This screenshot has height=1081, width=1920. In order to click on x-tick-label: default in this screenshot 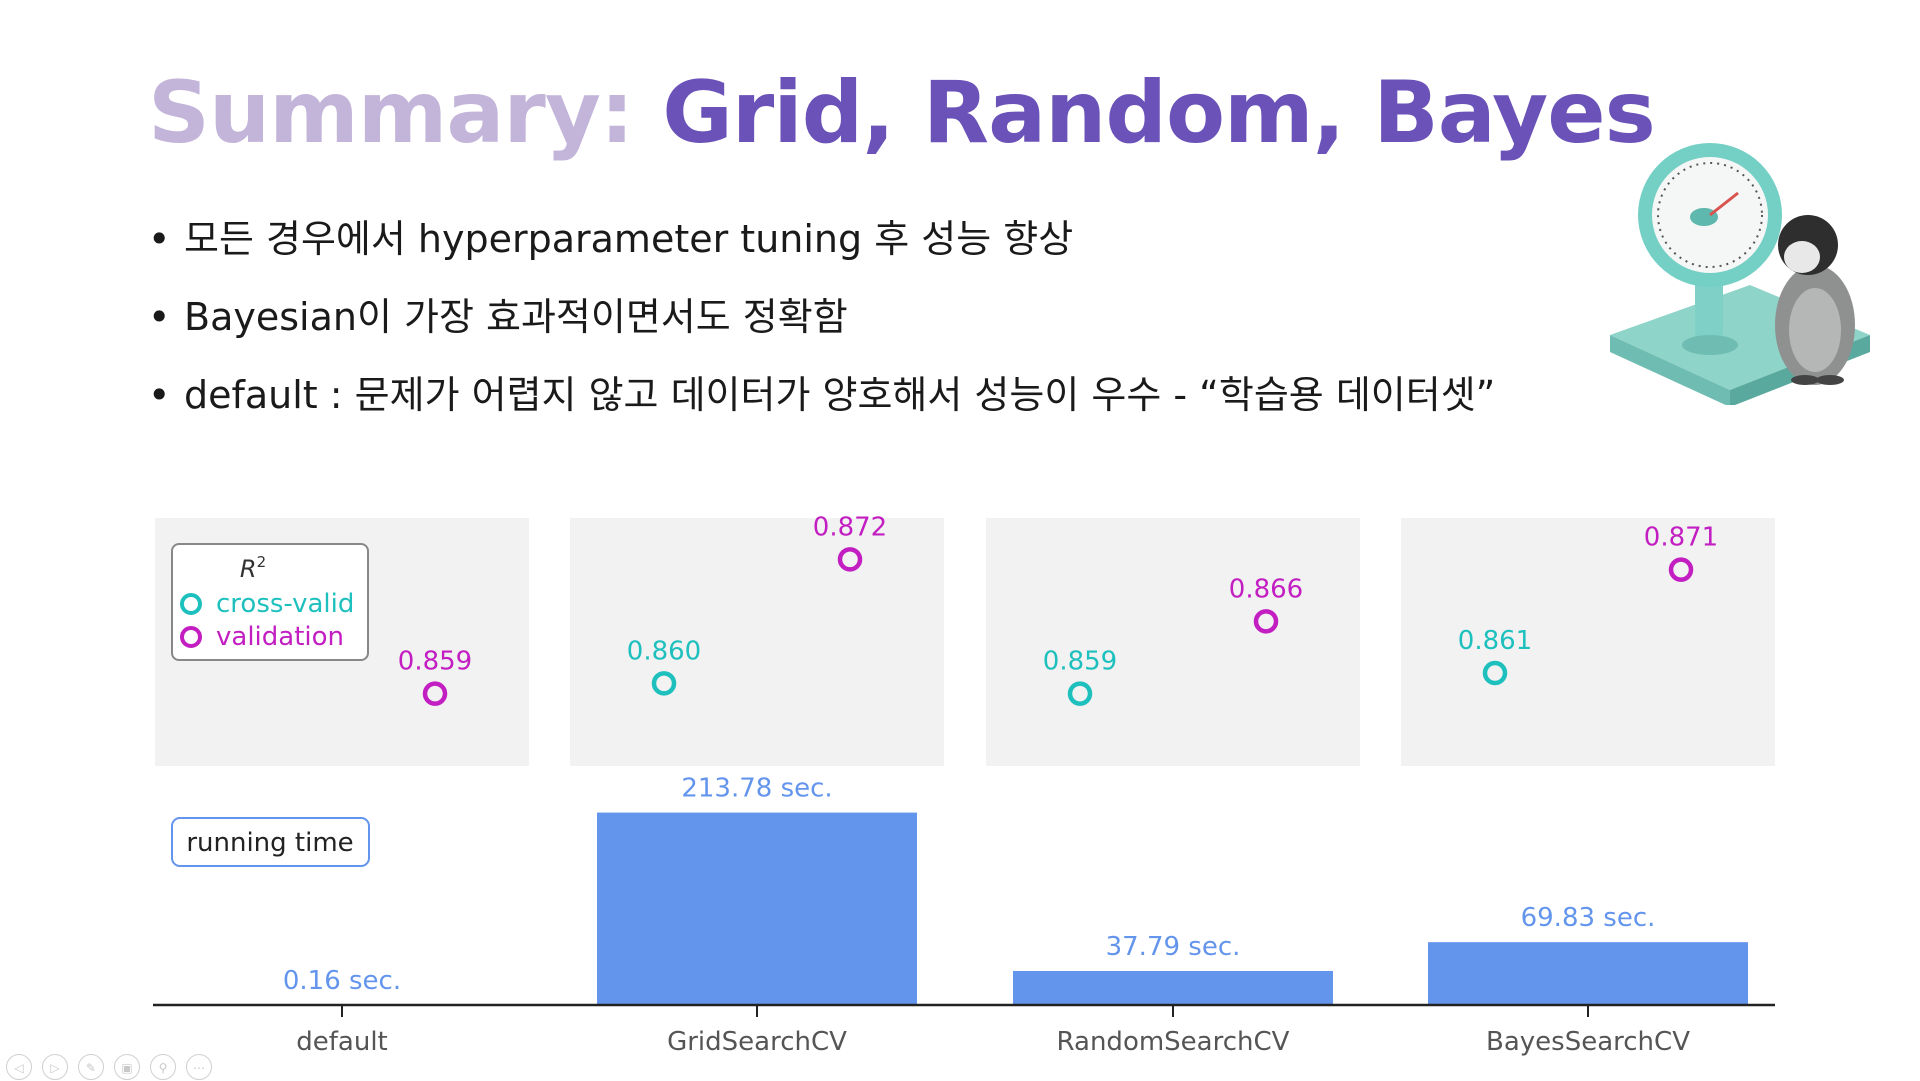, I will do `click(341, 1042)`.